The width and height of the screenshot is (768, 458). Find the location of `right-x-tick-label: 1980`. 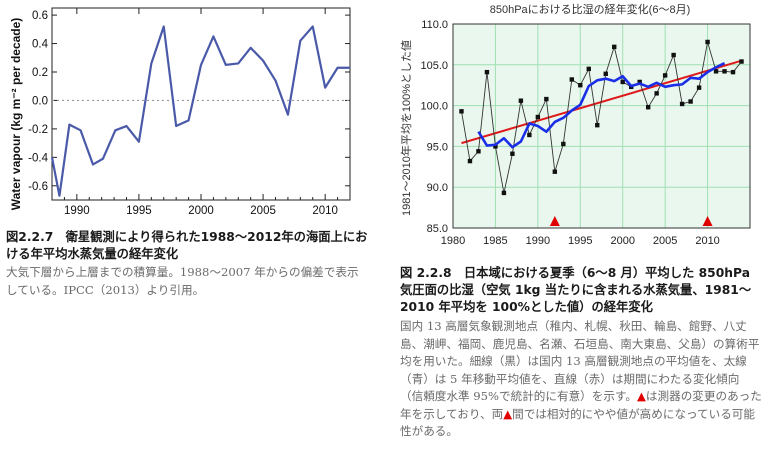

right-x-tick-label: 1980 is located at coordinates (453, 241).